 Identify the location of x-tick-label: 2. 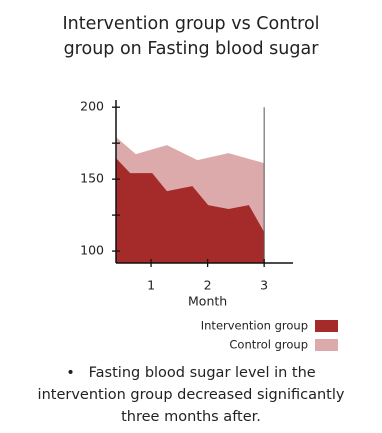
(208, 285).